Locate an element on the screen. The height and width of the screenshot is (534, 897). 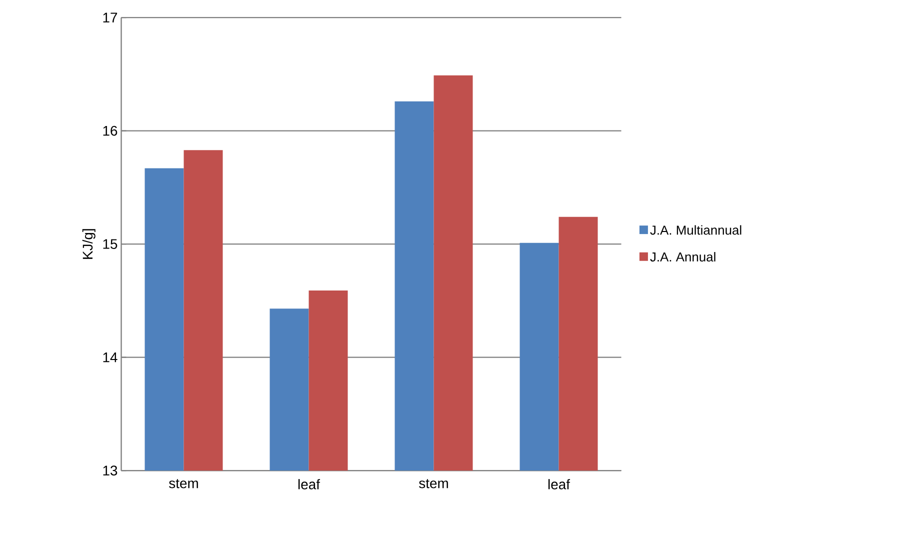
y-tick-label: 17 is located at coordinates (110, 17).